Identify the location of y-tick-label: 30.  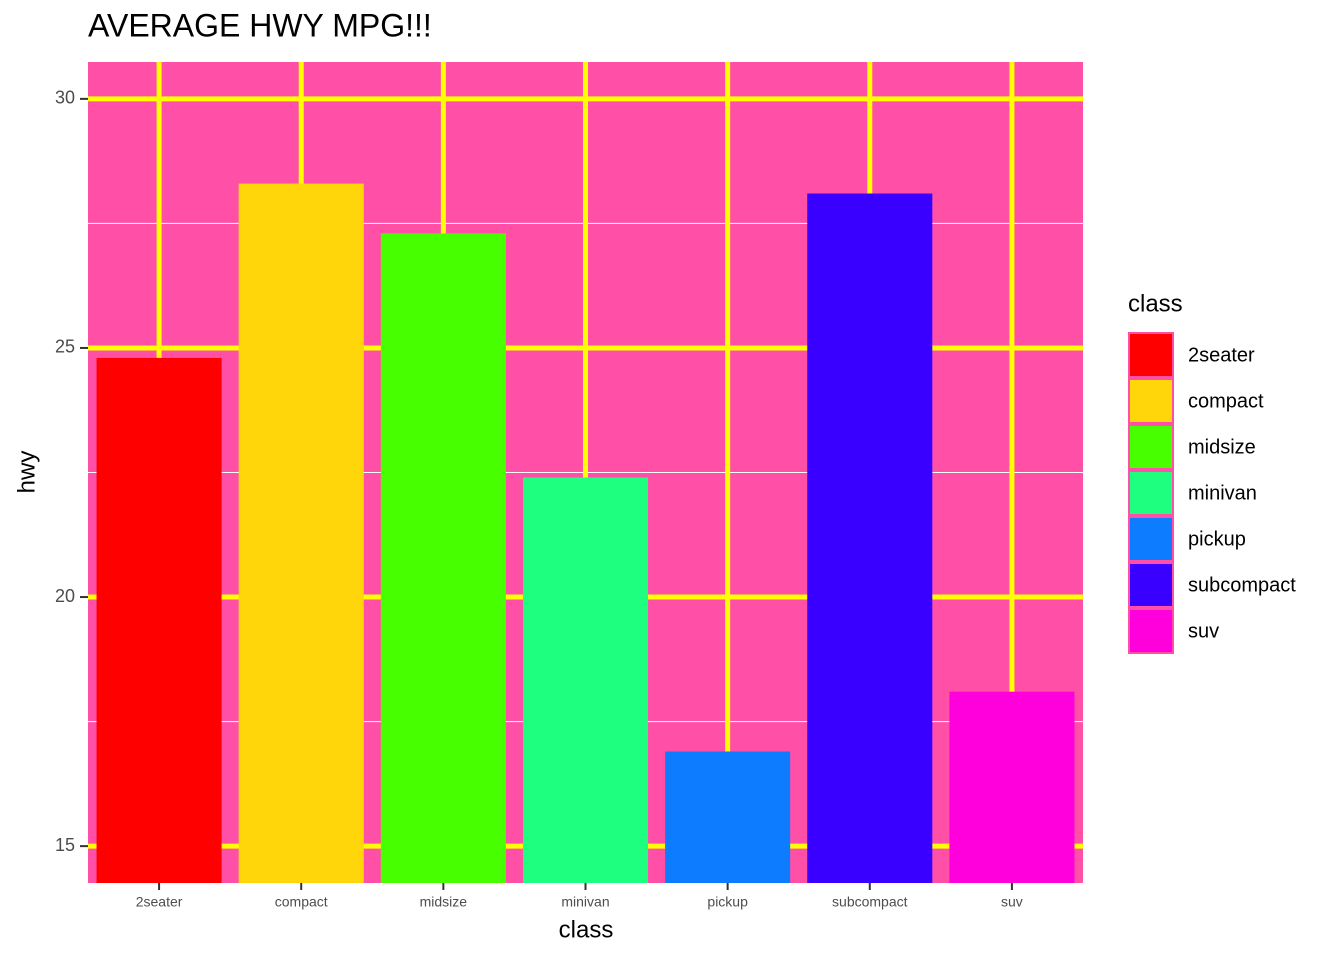
(65, 98).